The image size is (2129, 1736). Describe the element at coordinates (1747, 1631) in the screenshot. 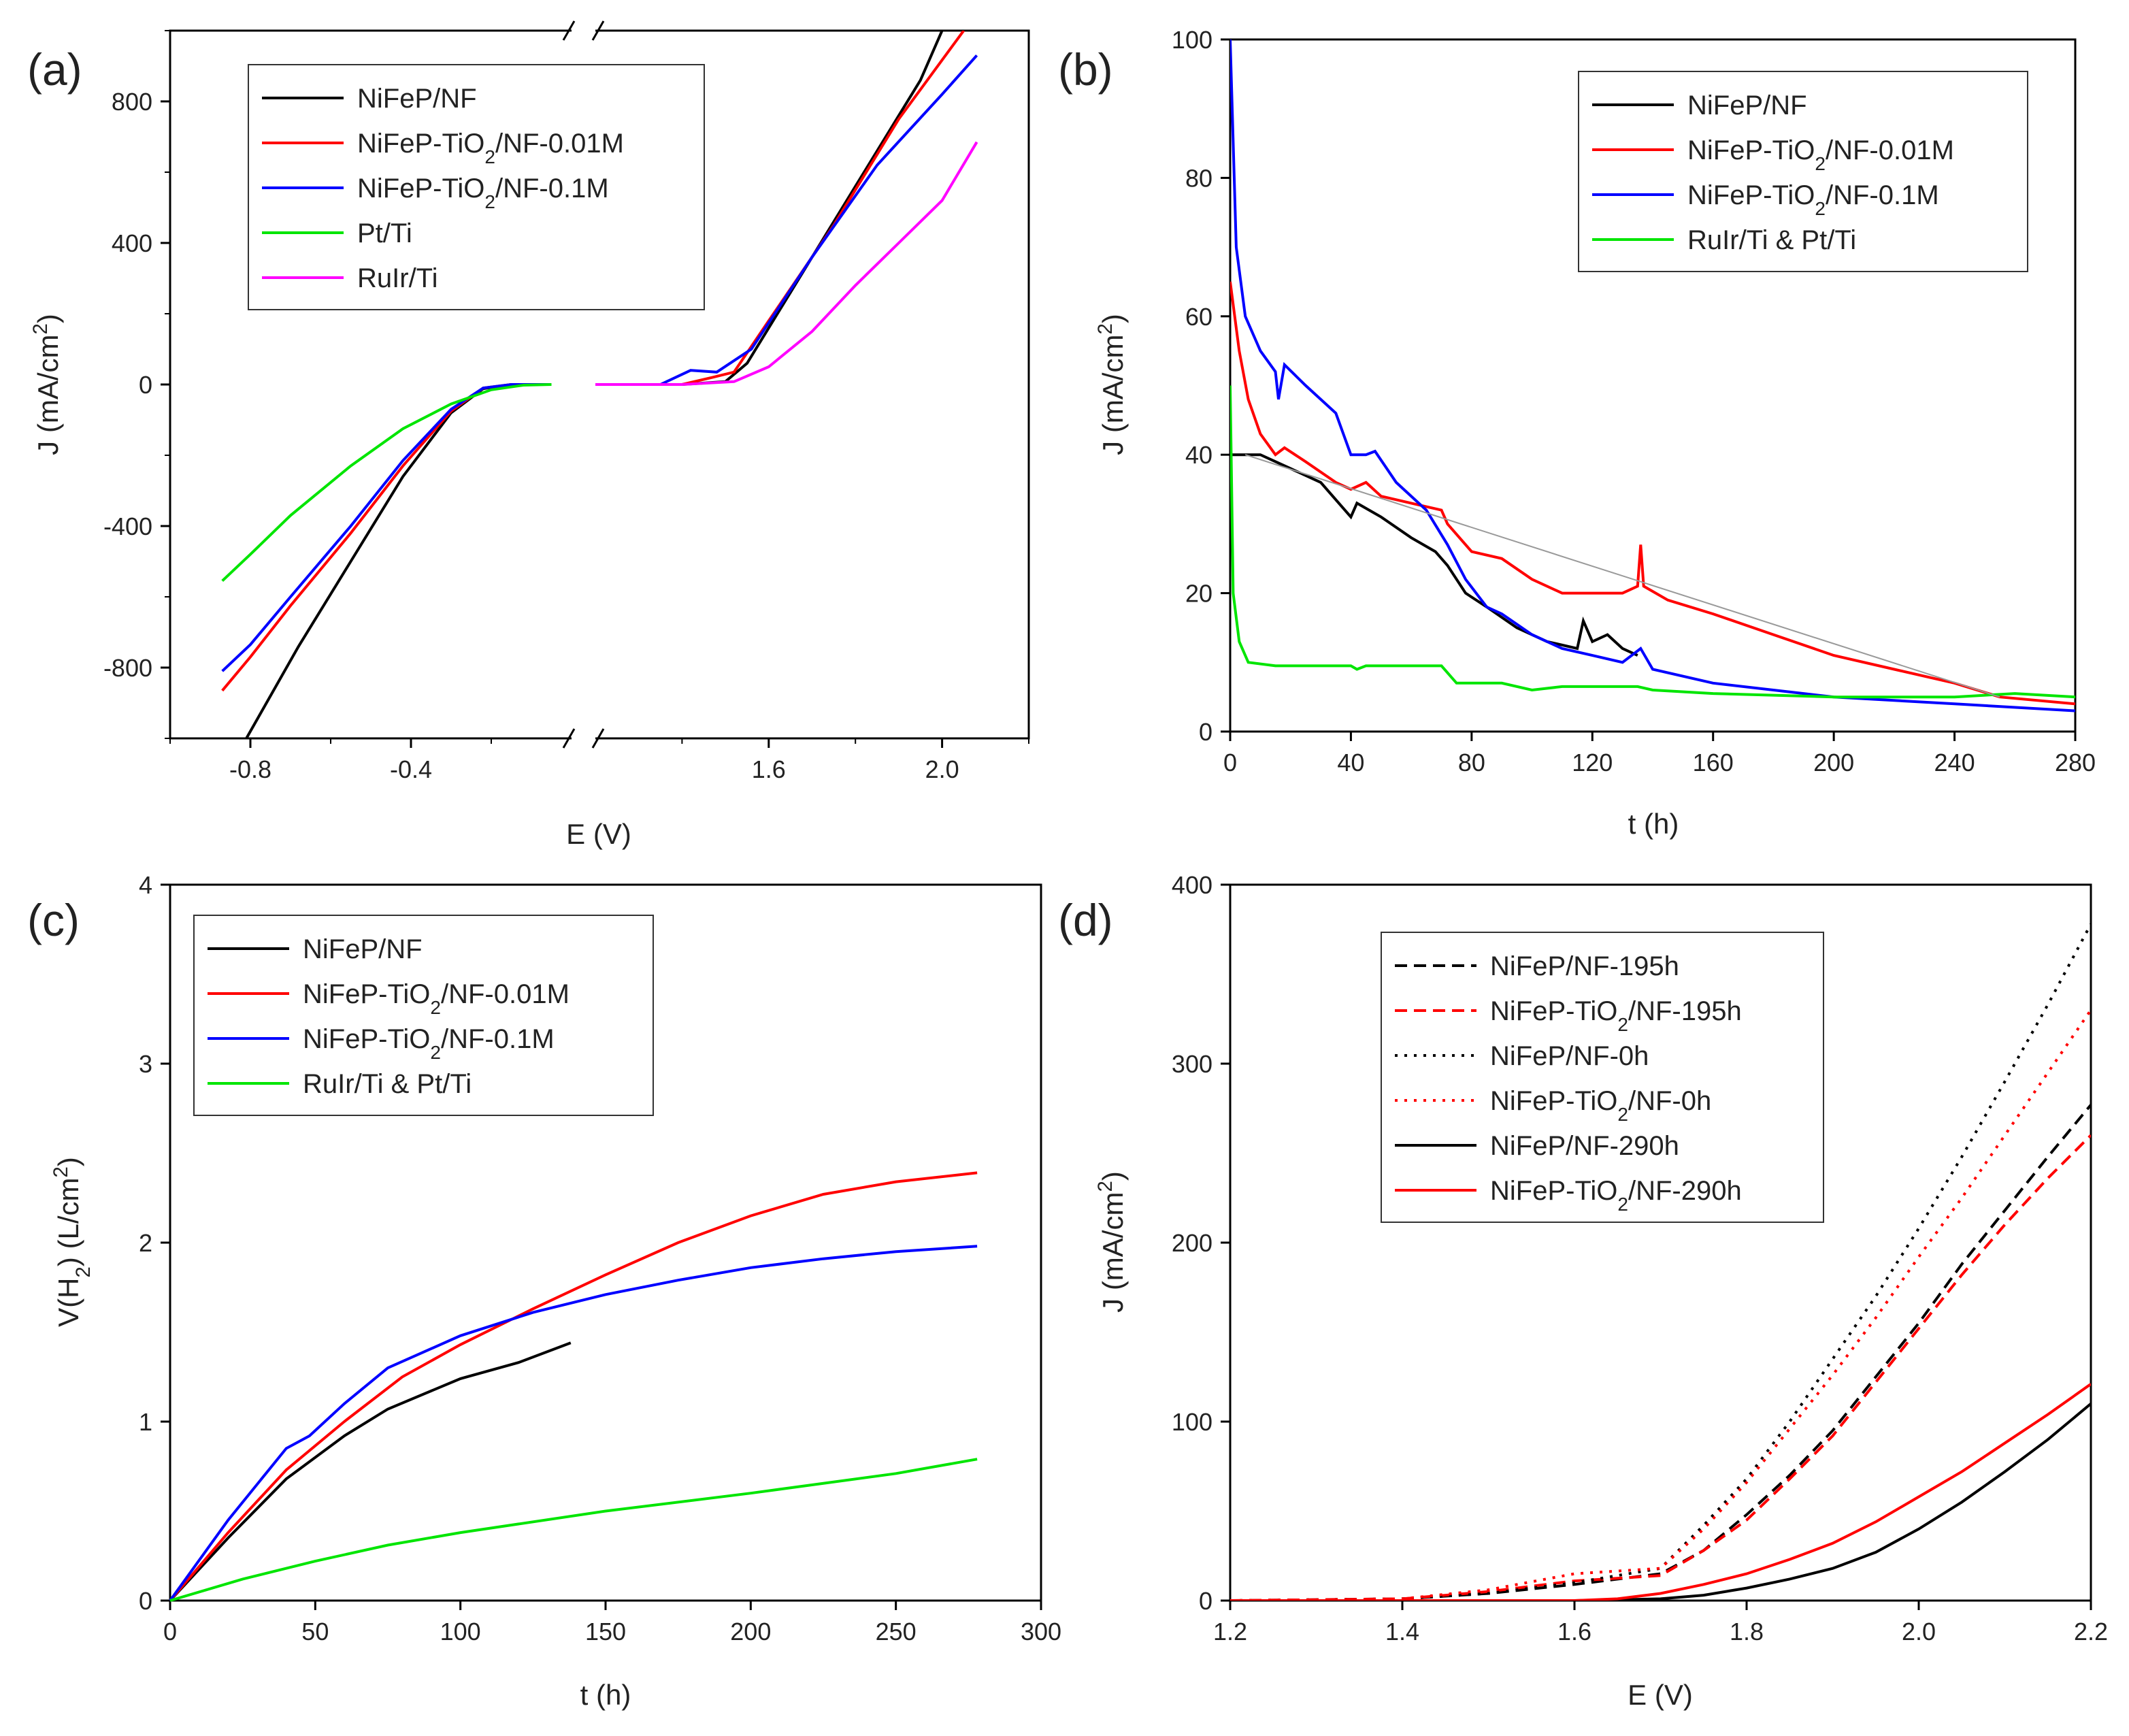

I see `x-tick-label: 1.8` at that location.